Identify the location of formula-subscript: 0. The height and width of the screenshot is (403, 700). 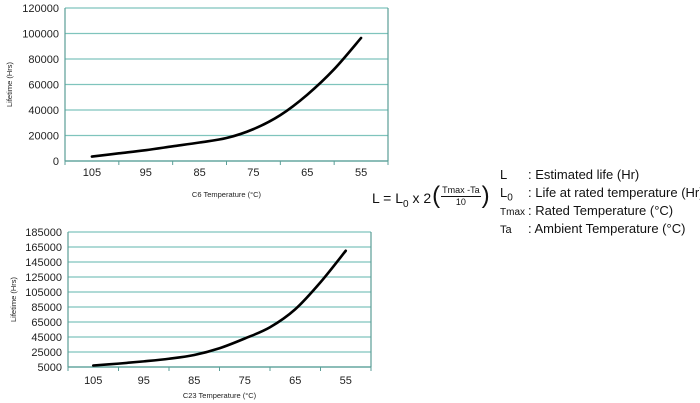
(406, 204).